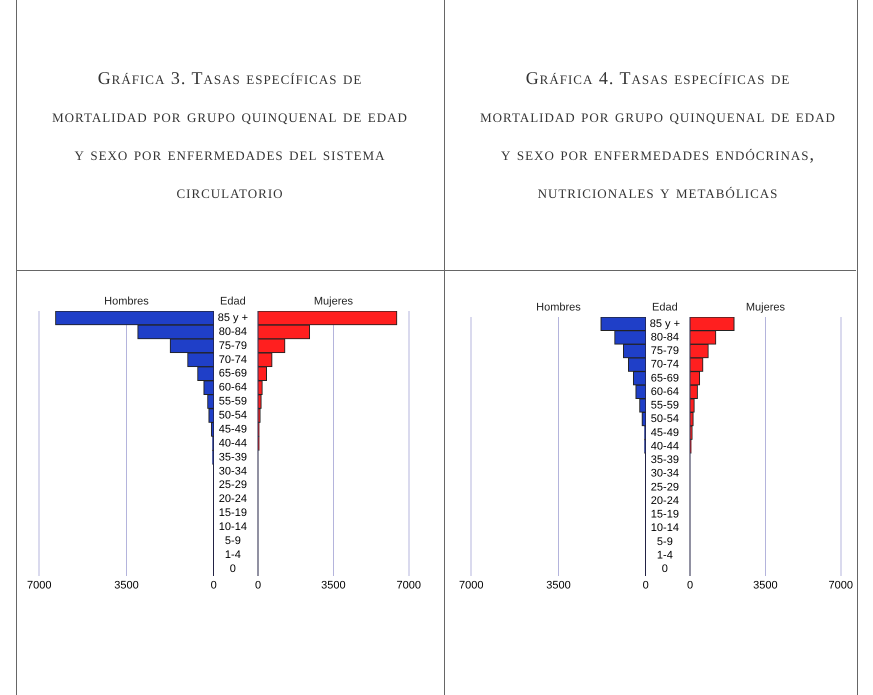 The image size is (873, 695). Describe the element at coordinates (230, 135) in the screenshot. I see `chart-title: Gráfica 3. Tasas específicas de mortalidad por grupo quinquenal de edad y sexo por enfermedades del sistema circulatorio` at that location.